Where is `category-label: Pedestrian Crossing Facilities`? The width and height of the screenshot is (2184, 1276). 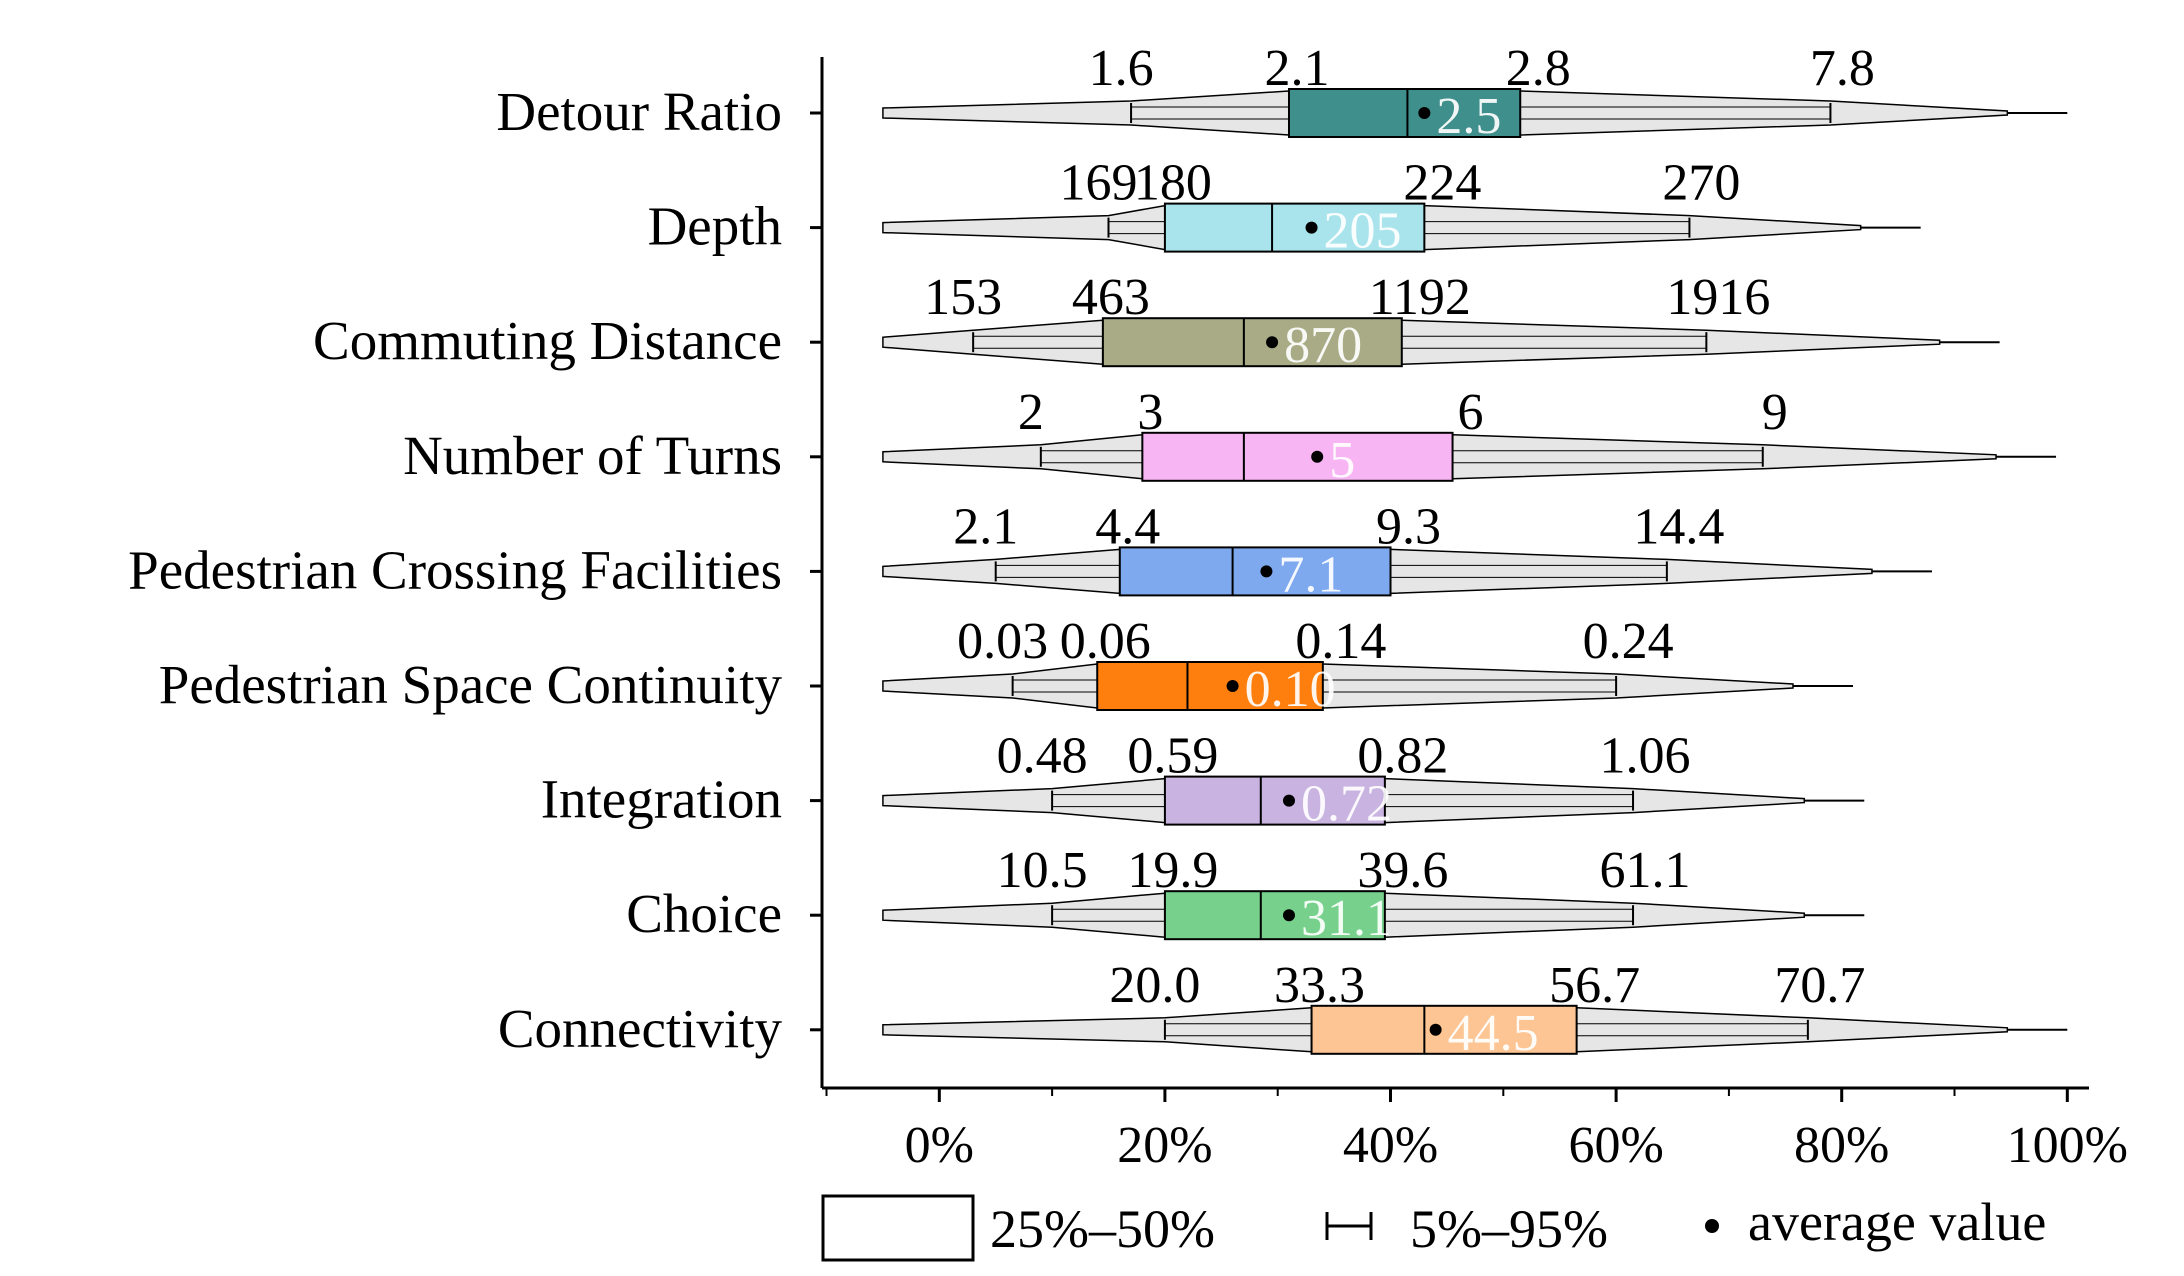
category-label: Pedestrian Crossing Facilities is located at coordinates (455, 569).